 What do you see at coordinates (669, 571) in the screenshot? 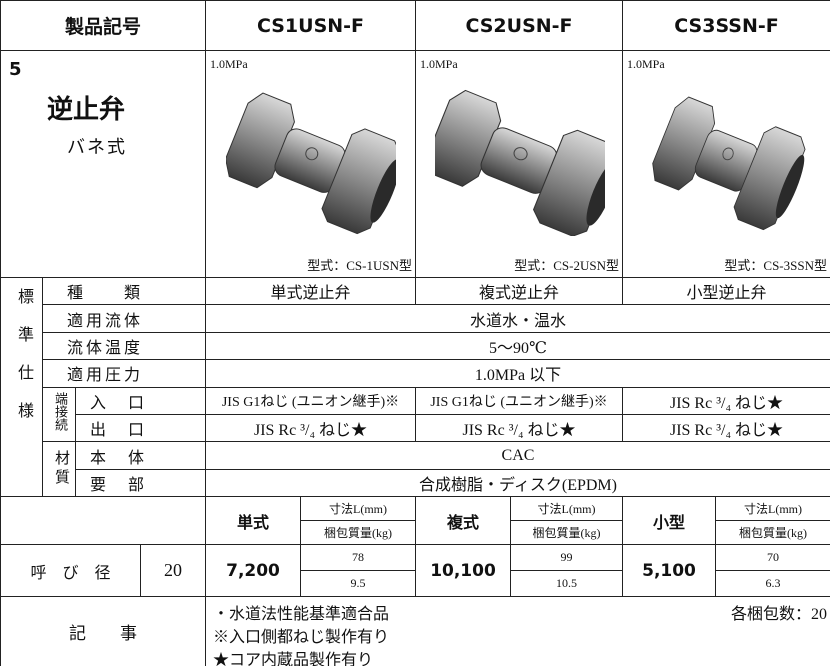
I see `quantity: 5,100` at bounding box center [669, 571].